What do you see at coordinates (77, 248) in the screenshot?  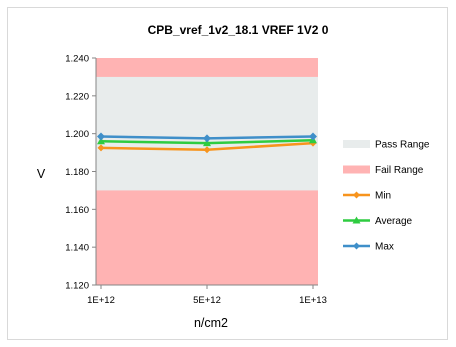 I see `y-tick-label: 1.140` at bounding box center [77, 248].